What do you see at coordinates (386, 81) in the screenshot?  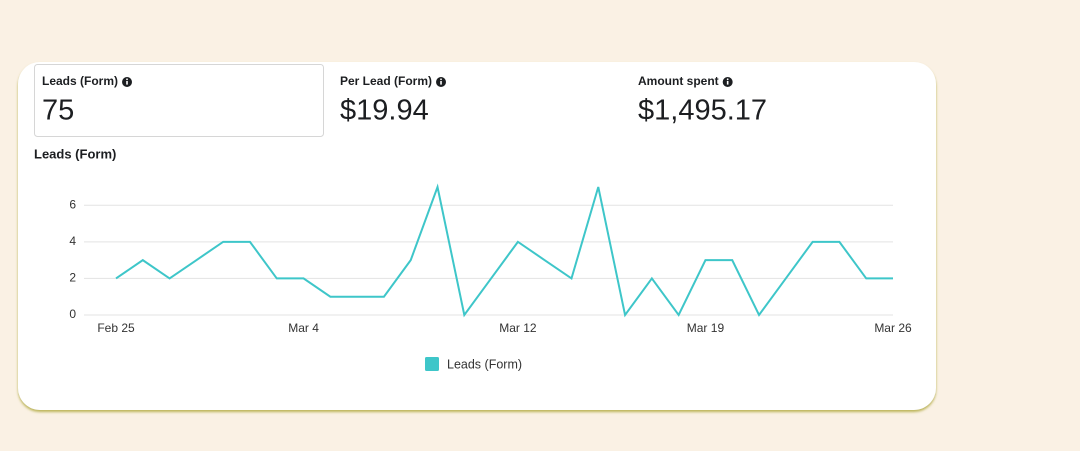 I see `metric-label: Per Lead (Form)` at bounding box center [386, 81].